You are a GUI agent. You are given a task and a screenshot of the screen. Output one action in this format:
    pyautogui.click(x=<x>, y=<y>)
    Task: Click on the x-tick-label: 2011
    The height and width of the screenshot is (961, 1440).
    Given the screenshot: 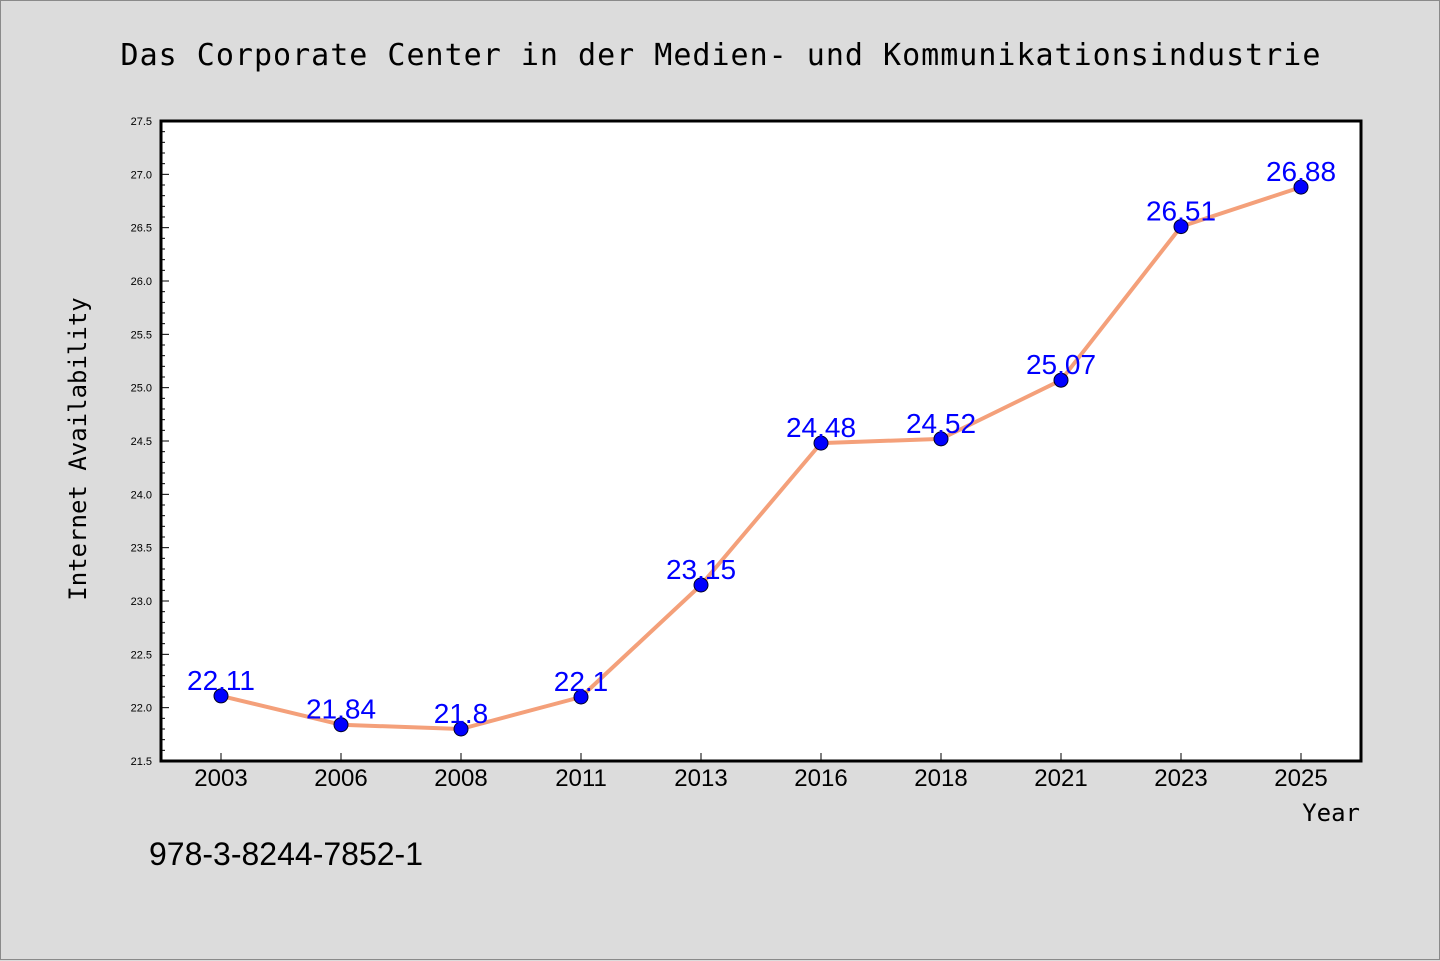 What is the action you would take?
    pyautogui.click(x=581, y=778)
    